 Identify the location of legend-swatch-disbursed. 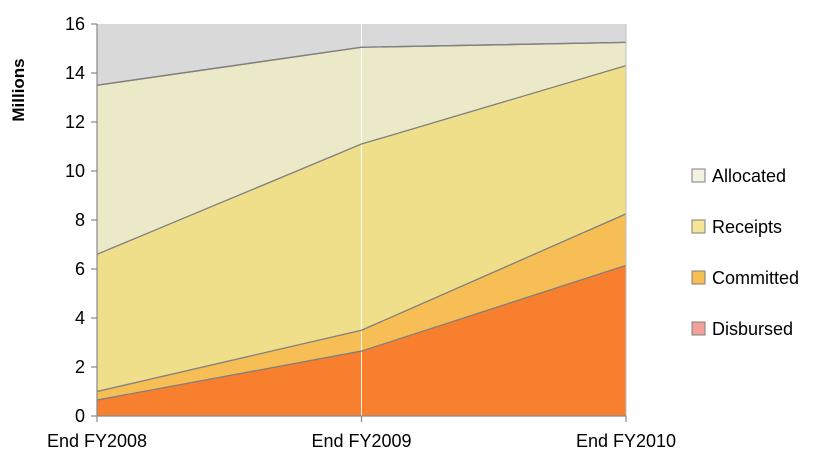
(698, 328).